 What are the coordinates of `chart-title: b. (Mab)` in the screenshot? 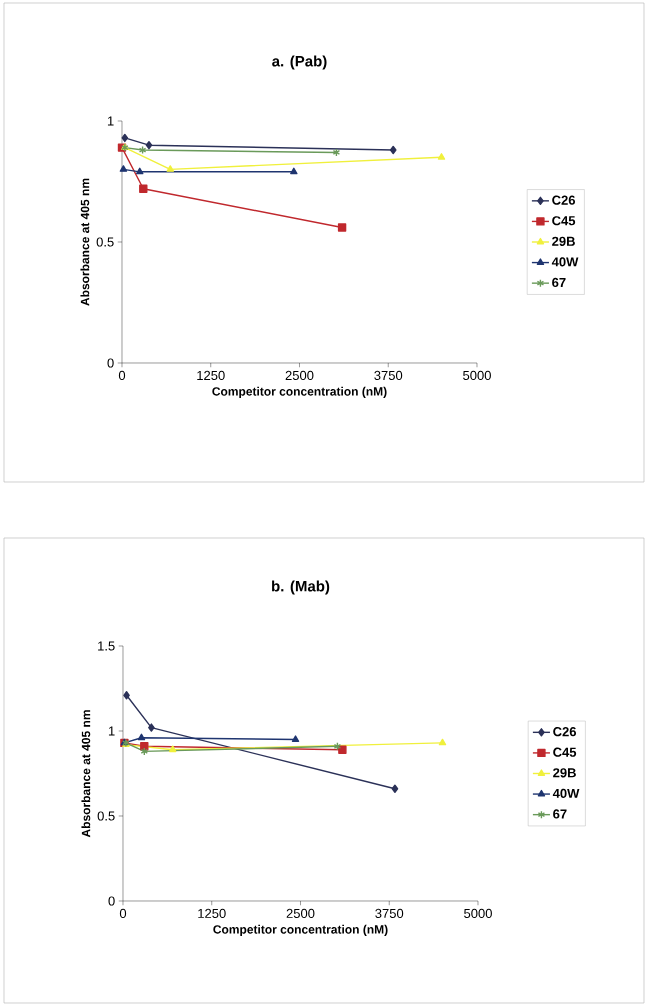 It's located at (301, 587).